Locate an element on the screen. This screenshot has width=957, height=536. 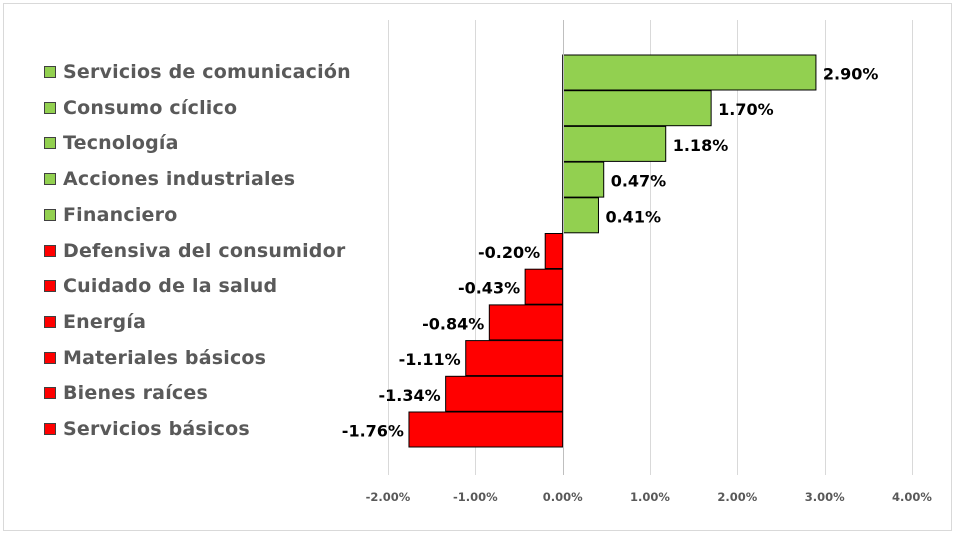
legend-label: Financiero is located at coordinates (120, 214).